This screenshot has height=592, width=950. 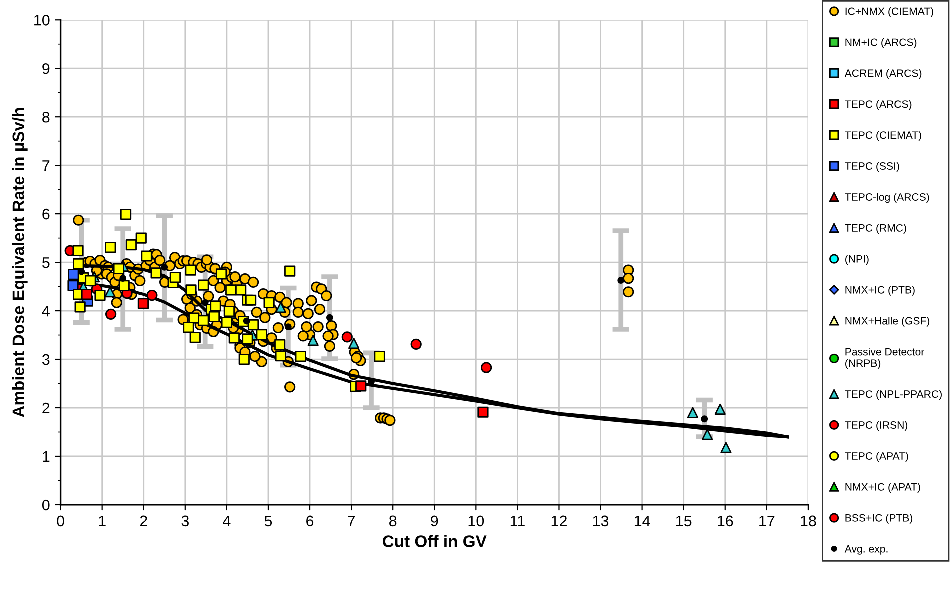 What do you see at coordinates (434, 521) in the screenshot?
I see `x-tick-label: 9` at bounding box center [434, 521].